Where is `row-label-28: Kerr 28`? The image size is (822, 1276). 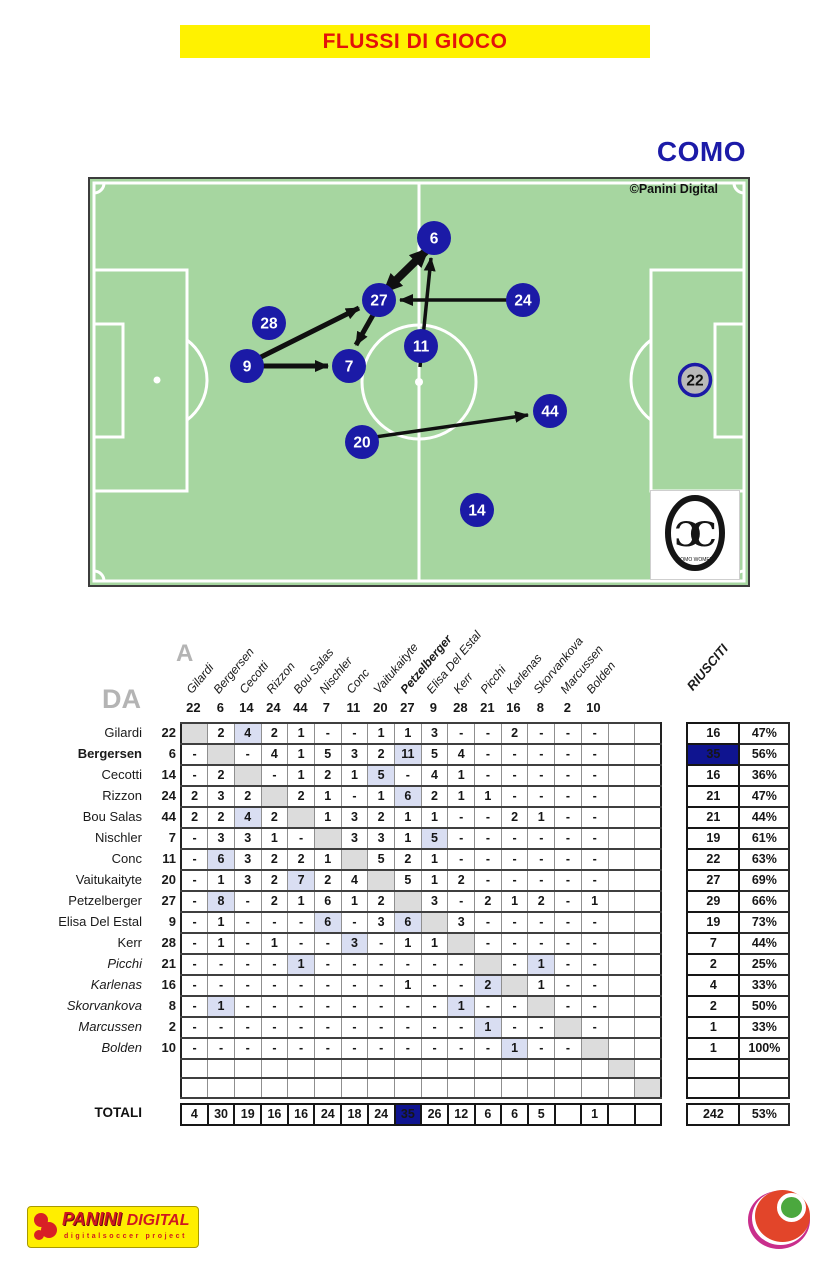
row-label-28: Kerr 28 is located at coordinates (108, 942).